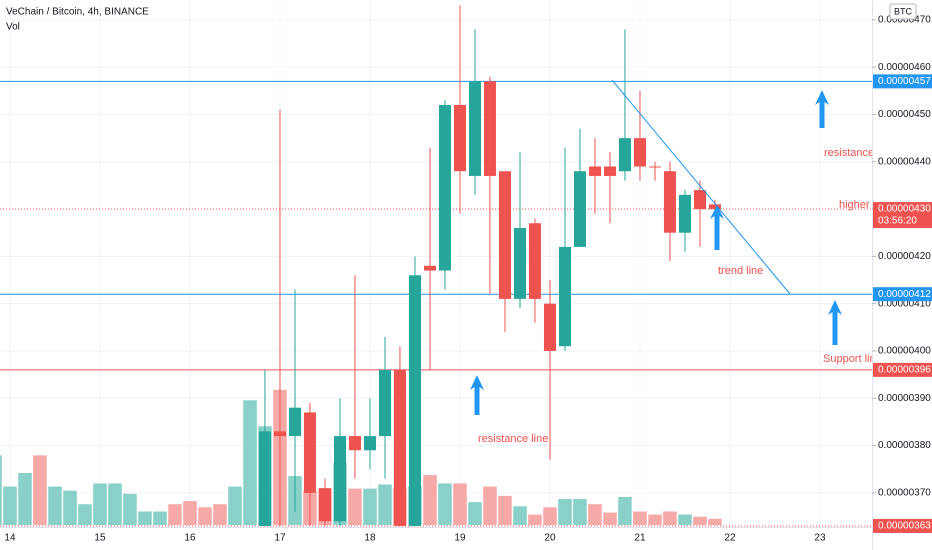 This screenshot has width=932, height=550. Describe the element at coordinates (701, 187) in the screenshot. I see `trend-line` at that location.